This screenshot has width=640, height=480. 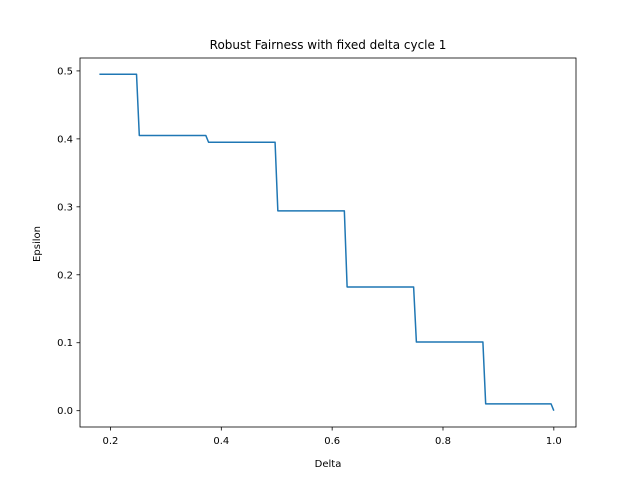 I want to click on x-tick-label: 0.6, so click(x=332, y=441).